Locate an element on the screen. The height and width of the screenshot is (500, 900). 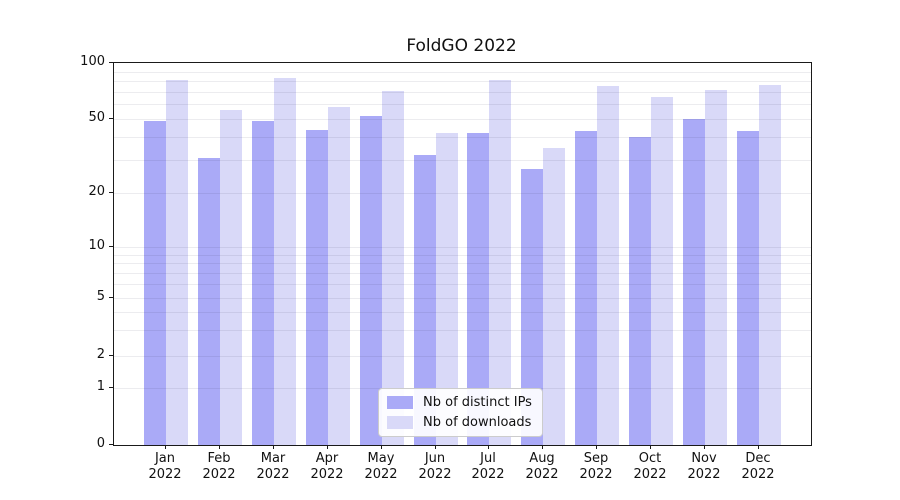
bar-downloads-jun is located at coordinates (446, 289).